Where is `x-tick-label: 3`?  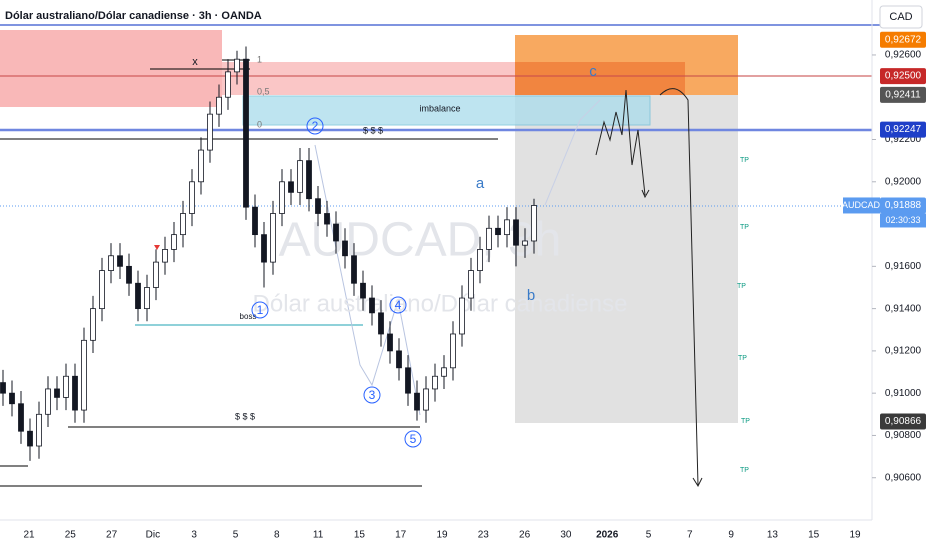
x-tick-label: 3 is located at coordinates (194, 535).